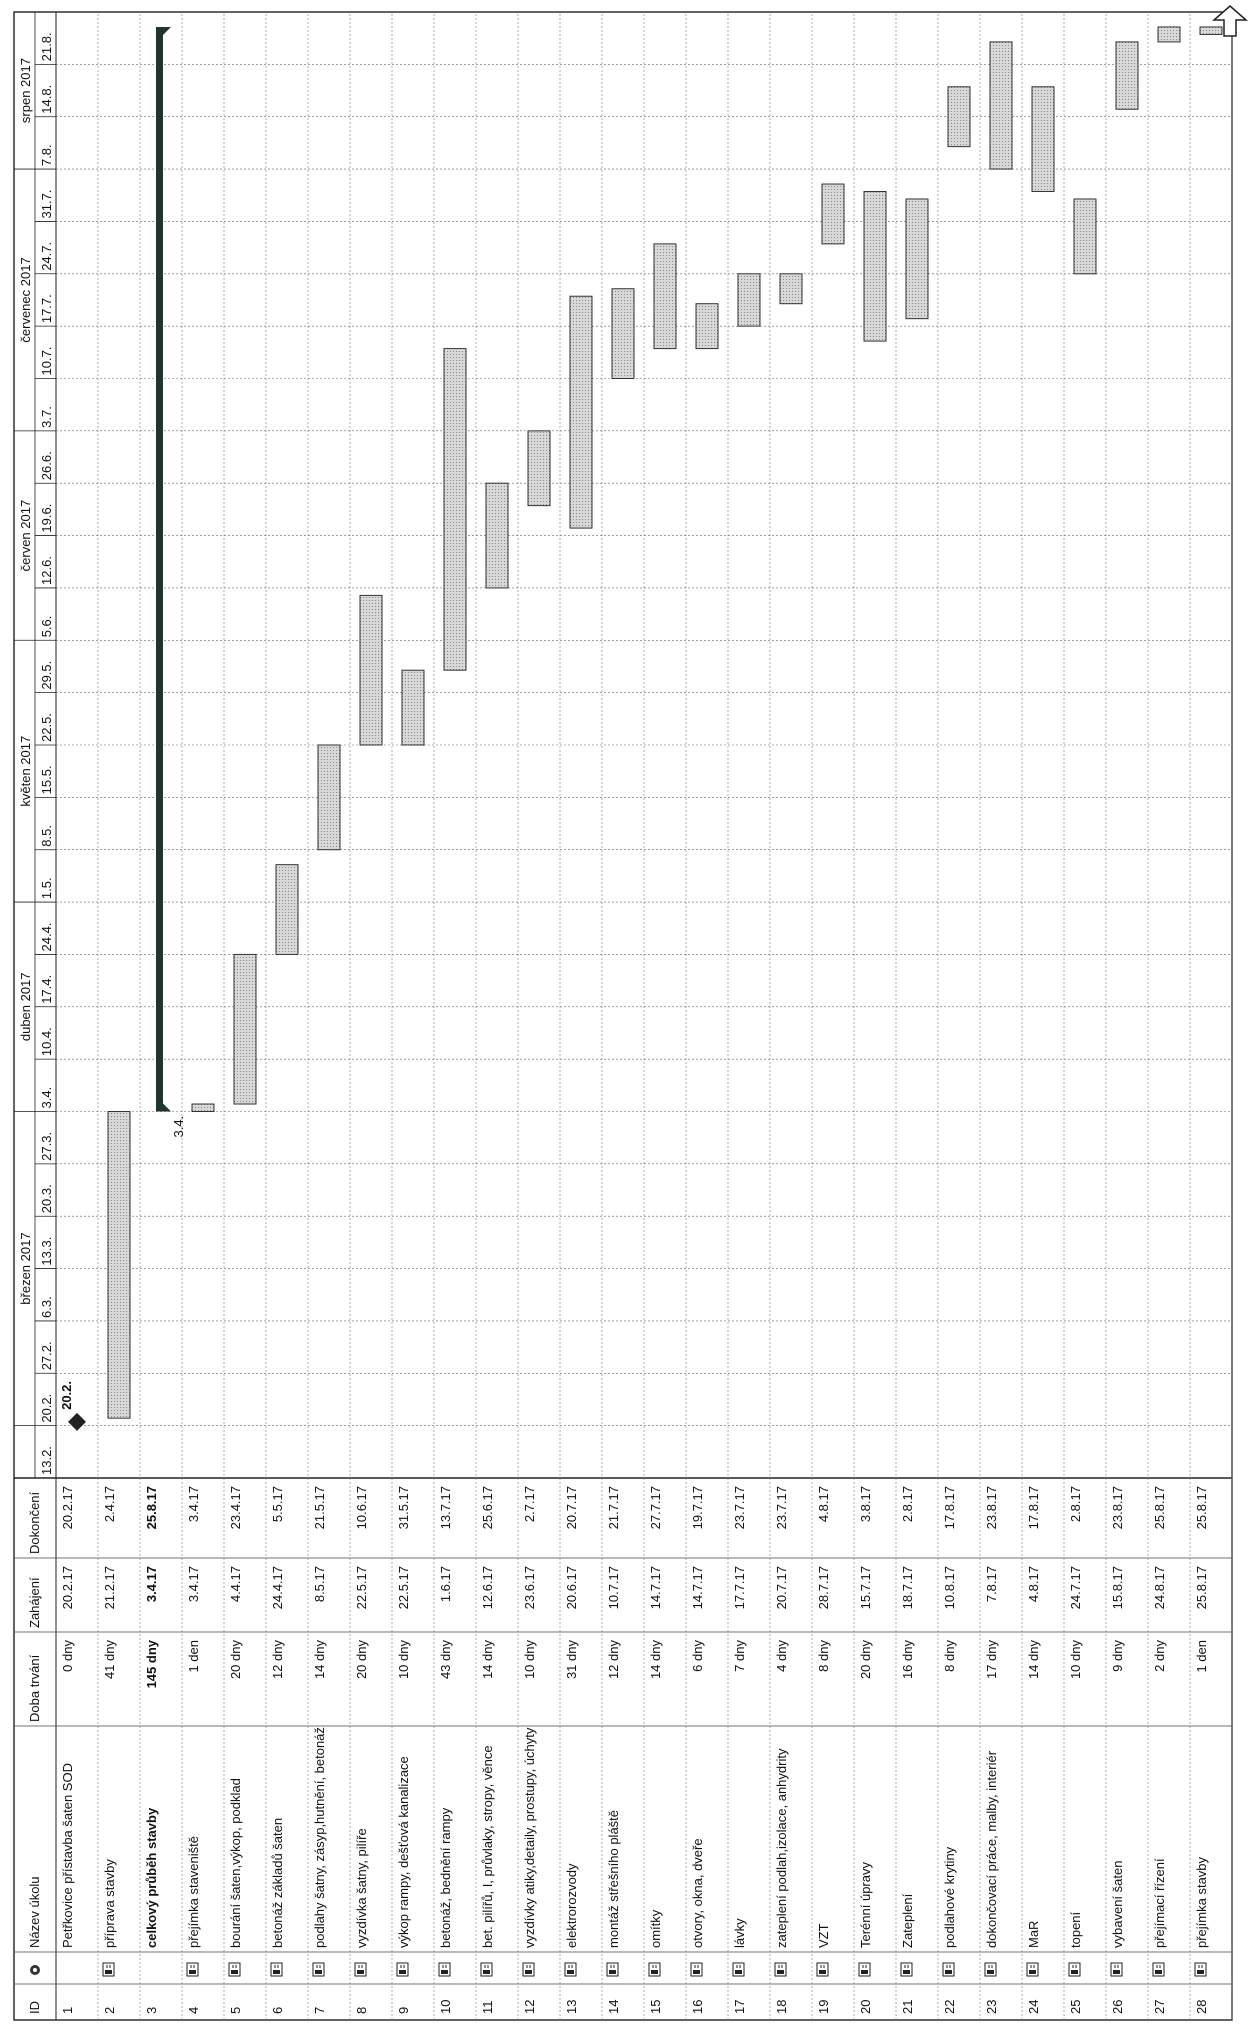 Image resolution: width=1256 pixels, height=2031 pixels. I want to click on task-start: 23.6.17, so click(529, 1587).